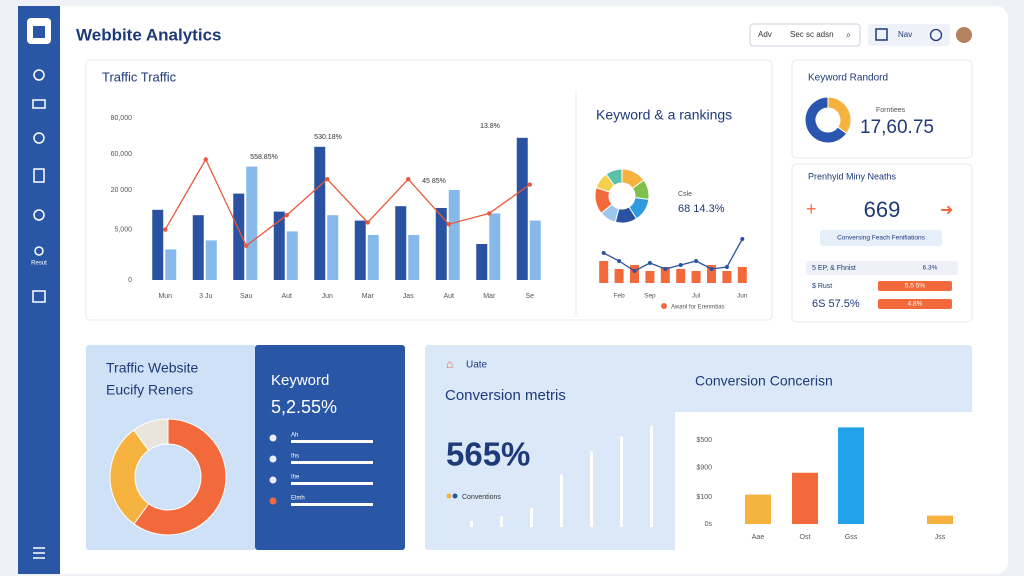 The image size is (1024, 576). I want to click on chart-panel, so click(823, 481).